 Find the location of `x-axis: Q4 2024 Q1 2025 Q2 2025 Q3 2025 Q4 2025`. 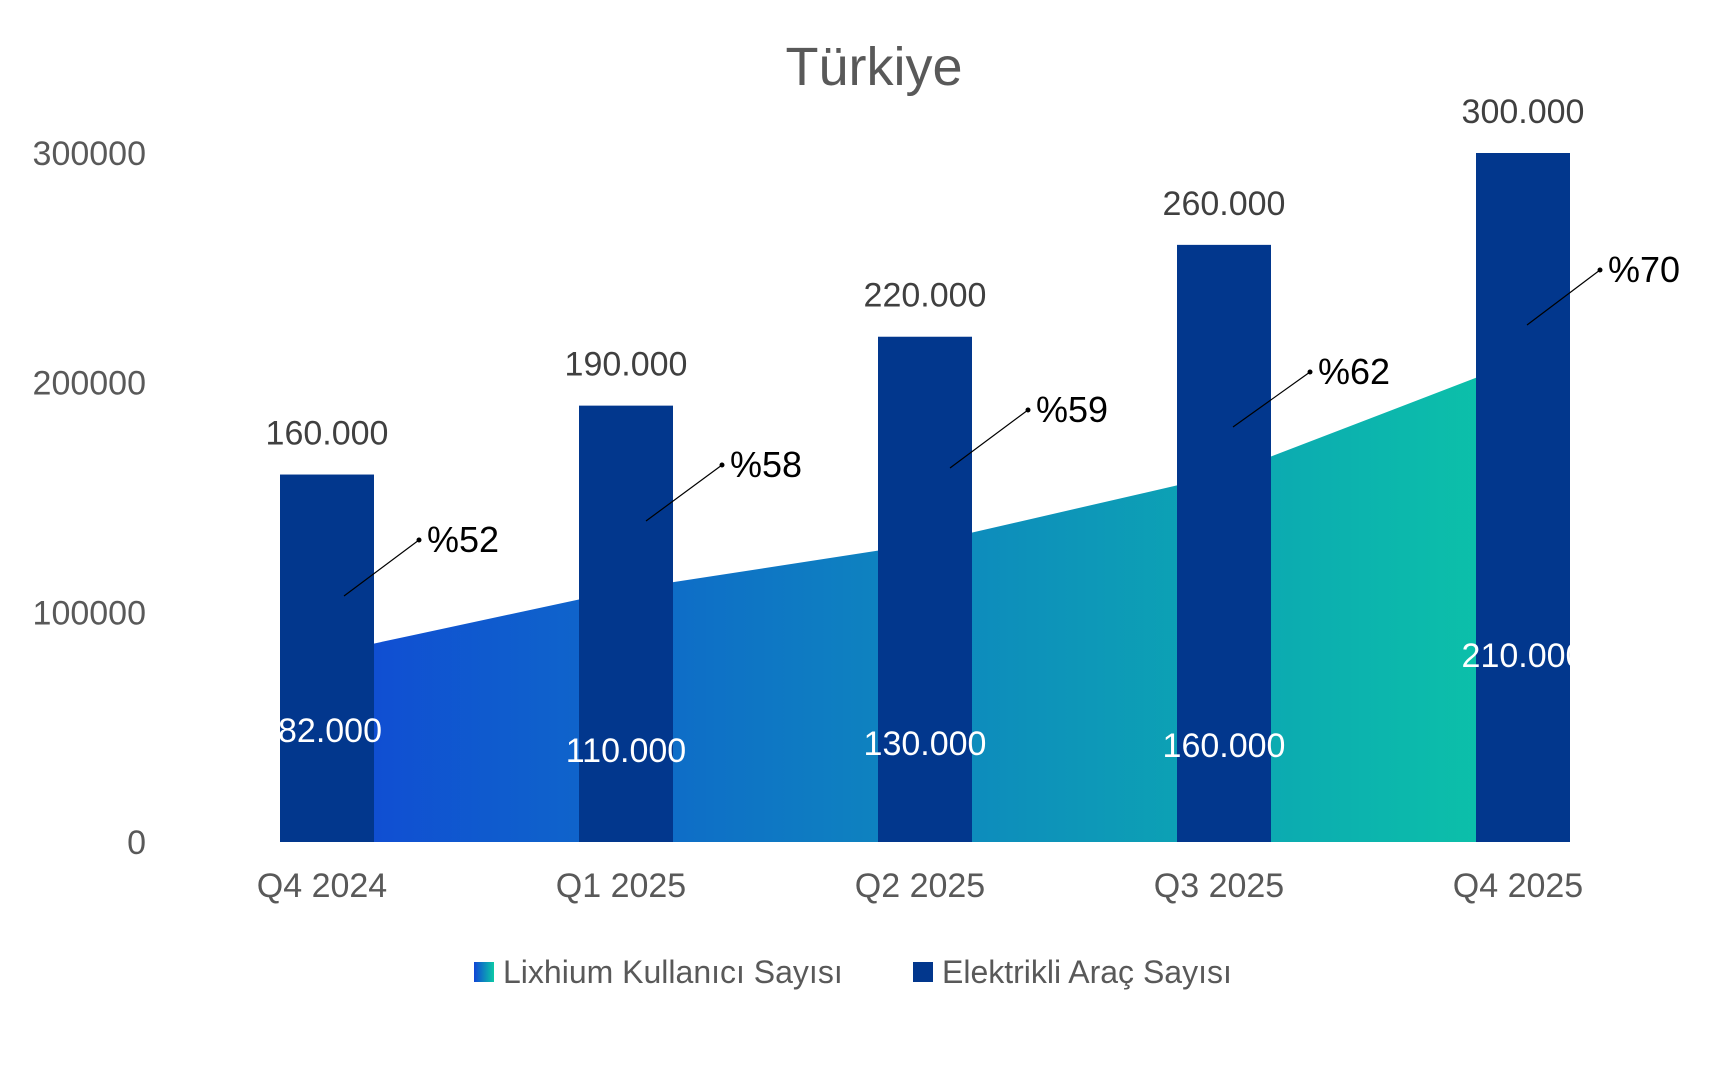

x-axis: Q4 2024 Q1 2025 Q2 2025 Q3 2025 Q4 2025 is located at coordinates (920, 886).